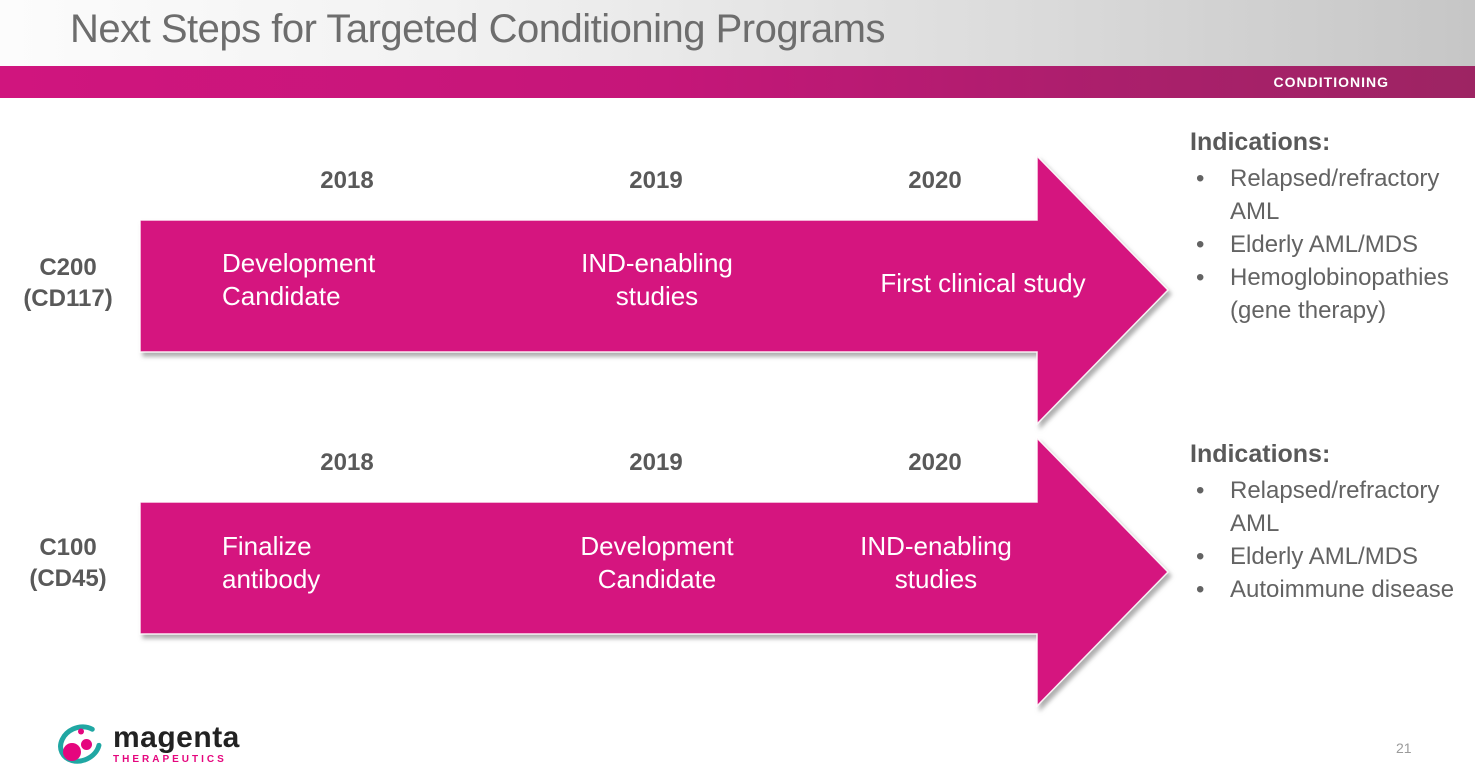 The width and height of the screenshot is (1475, 781). What do you see at coordinates (176, 737) in the screenshot?
I see `logo-name: magenta` at bounding box center [176, 737].